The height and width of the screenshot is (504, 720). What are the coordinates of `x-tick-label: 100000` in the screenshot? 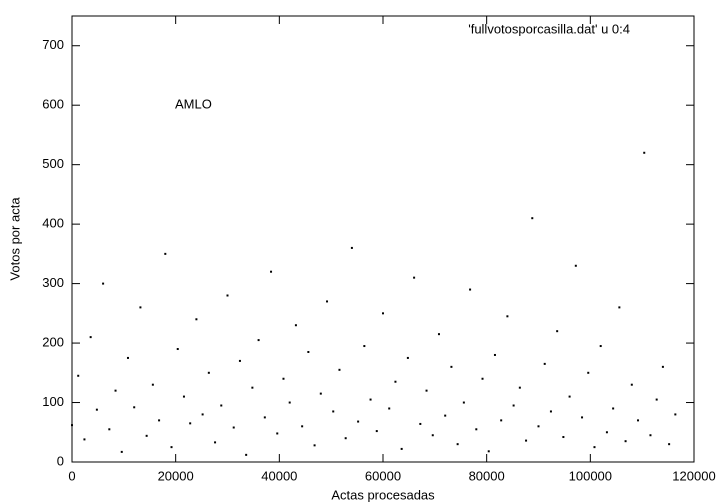 It's located at (590, 475).